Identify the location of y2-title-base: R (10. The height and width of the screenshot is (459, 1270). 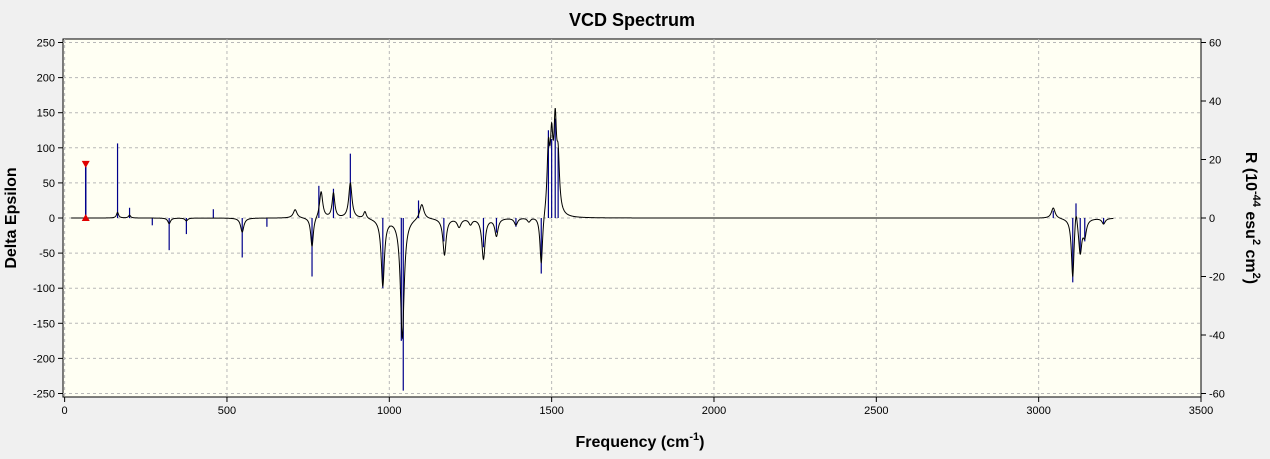
(1250, 171).